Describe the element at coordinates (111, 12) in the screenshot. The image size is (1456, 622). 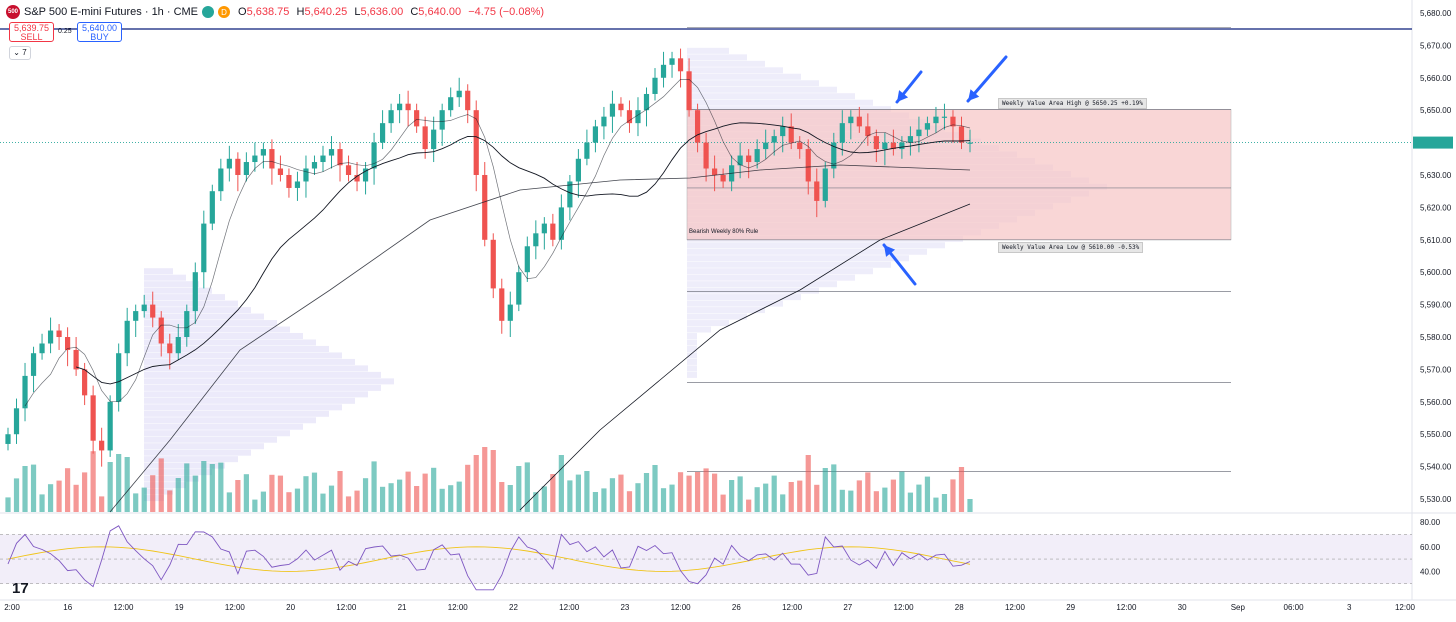
I see `symbol-title: S&P 500 E-mini Futures · 1h · CME` at that location.